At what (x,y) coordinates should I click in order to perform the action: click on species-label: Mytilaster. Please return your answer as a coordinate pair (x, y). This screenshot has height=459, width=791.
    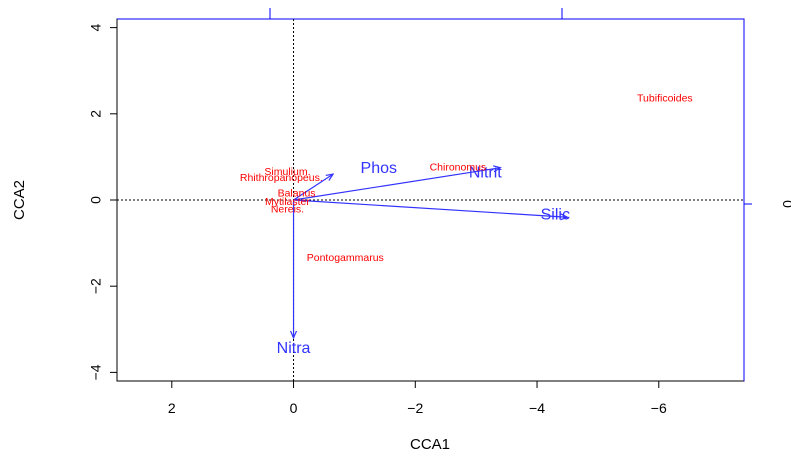
    Looking at the image, I should click on (287, 202).